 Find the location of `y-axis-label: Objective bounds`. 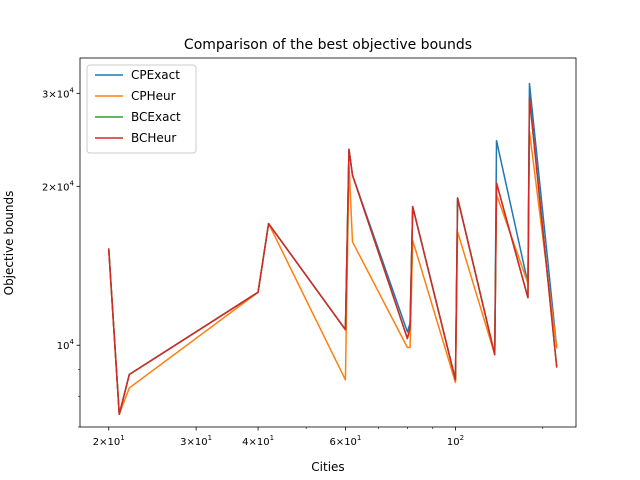

y-axis-label: Objective bounds is located at coordinates (9, 243).